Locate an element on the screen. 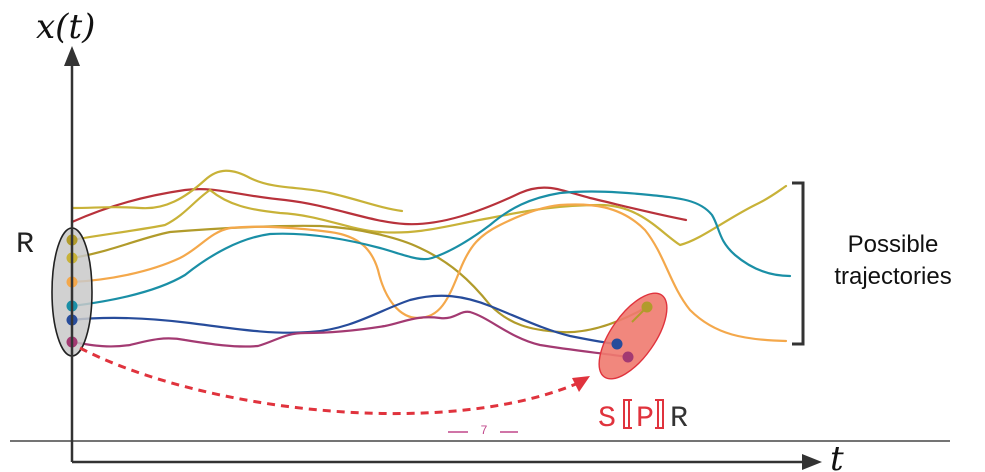 This screenshot has width=985, height=472. trajectory-gold is located at coordinates (429, 215).